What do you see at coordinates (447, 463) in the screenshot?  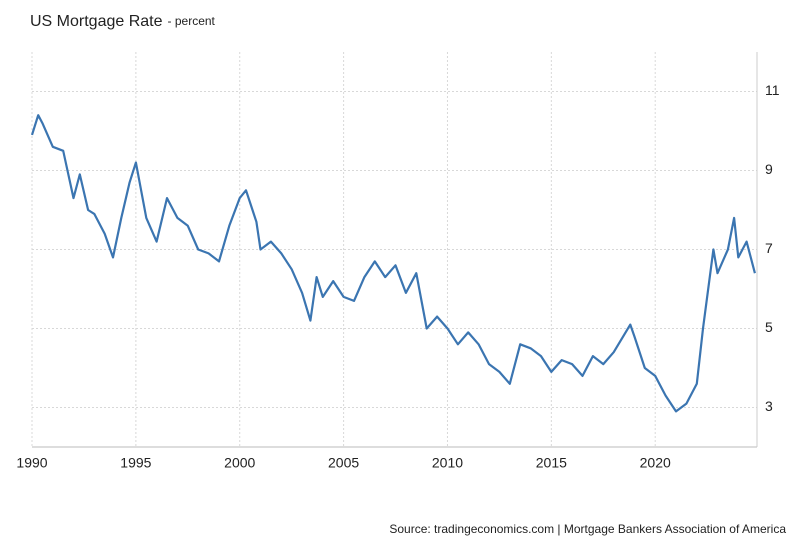 I see `x-tick-label: 2010` at bounding box center [447, 463].